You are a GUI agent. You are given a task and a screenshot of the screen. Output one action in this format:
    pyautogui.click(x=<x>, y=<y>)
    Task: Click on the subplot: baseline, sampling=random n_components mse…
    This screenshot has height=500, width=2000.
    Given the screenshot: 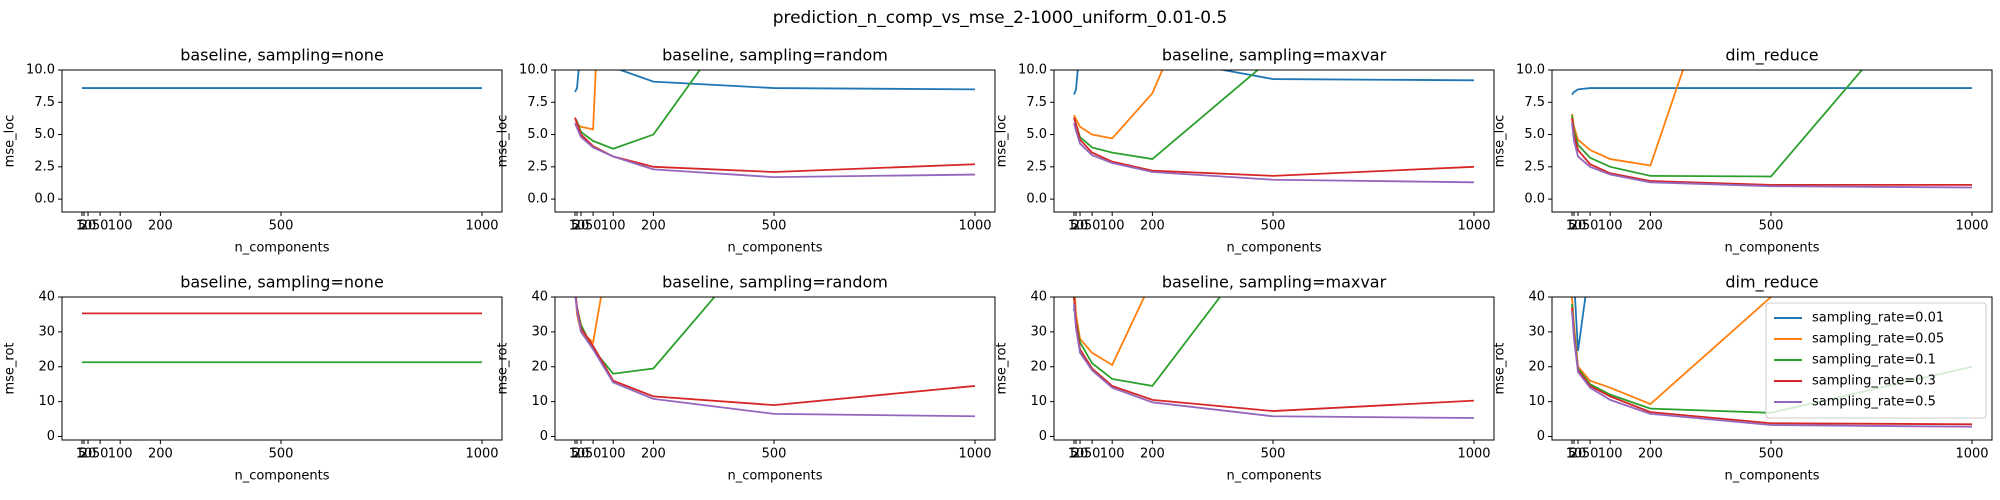 What is the action you would take?
    pyautogui.click(x=746, y=378)
    